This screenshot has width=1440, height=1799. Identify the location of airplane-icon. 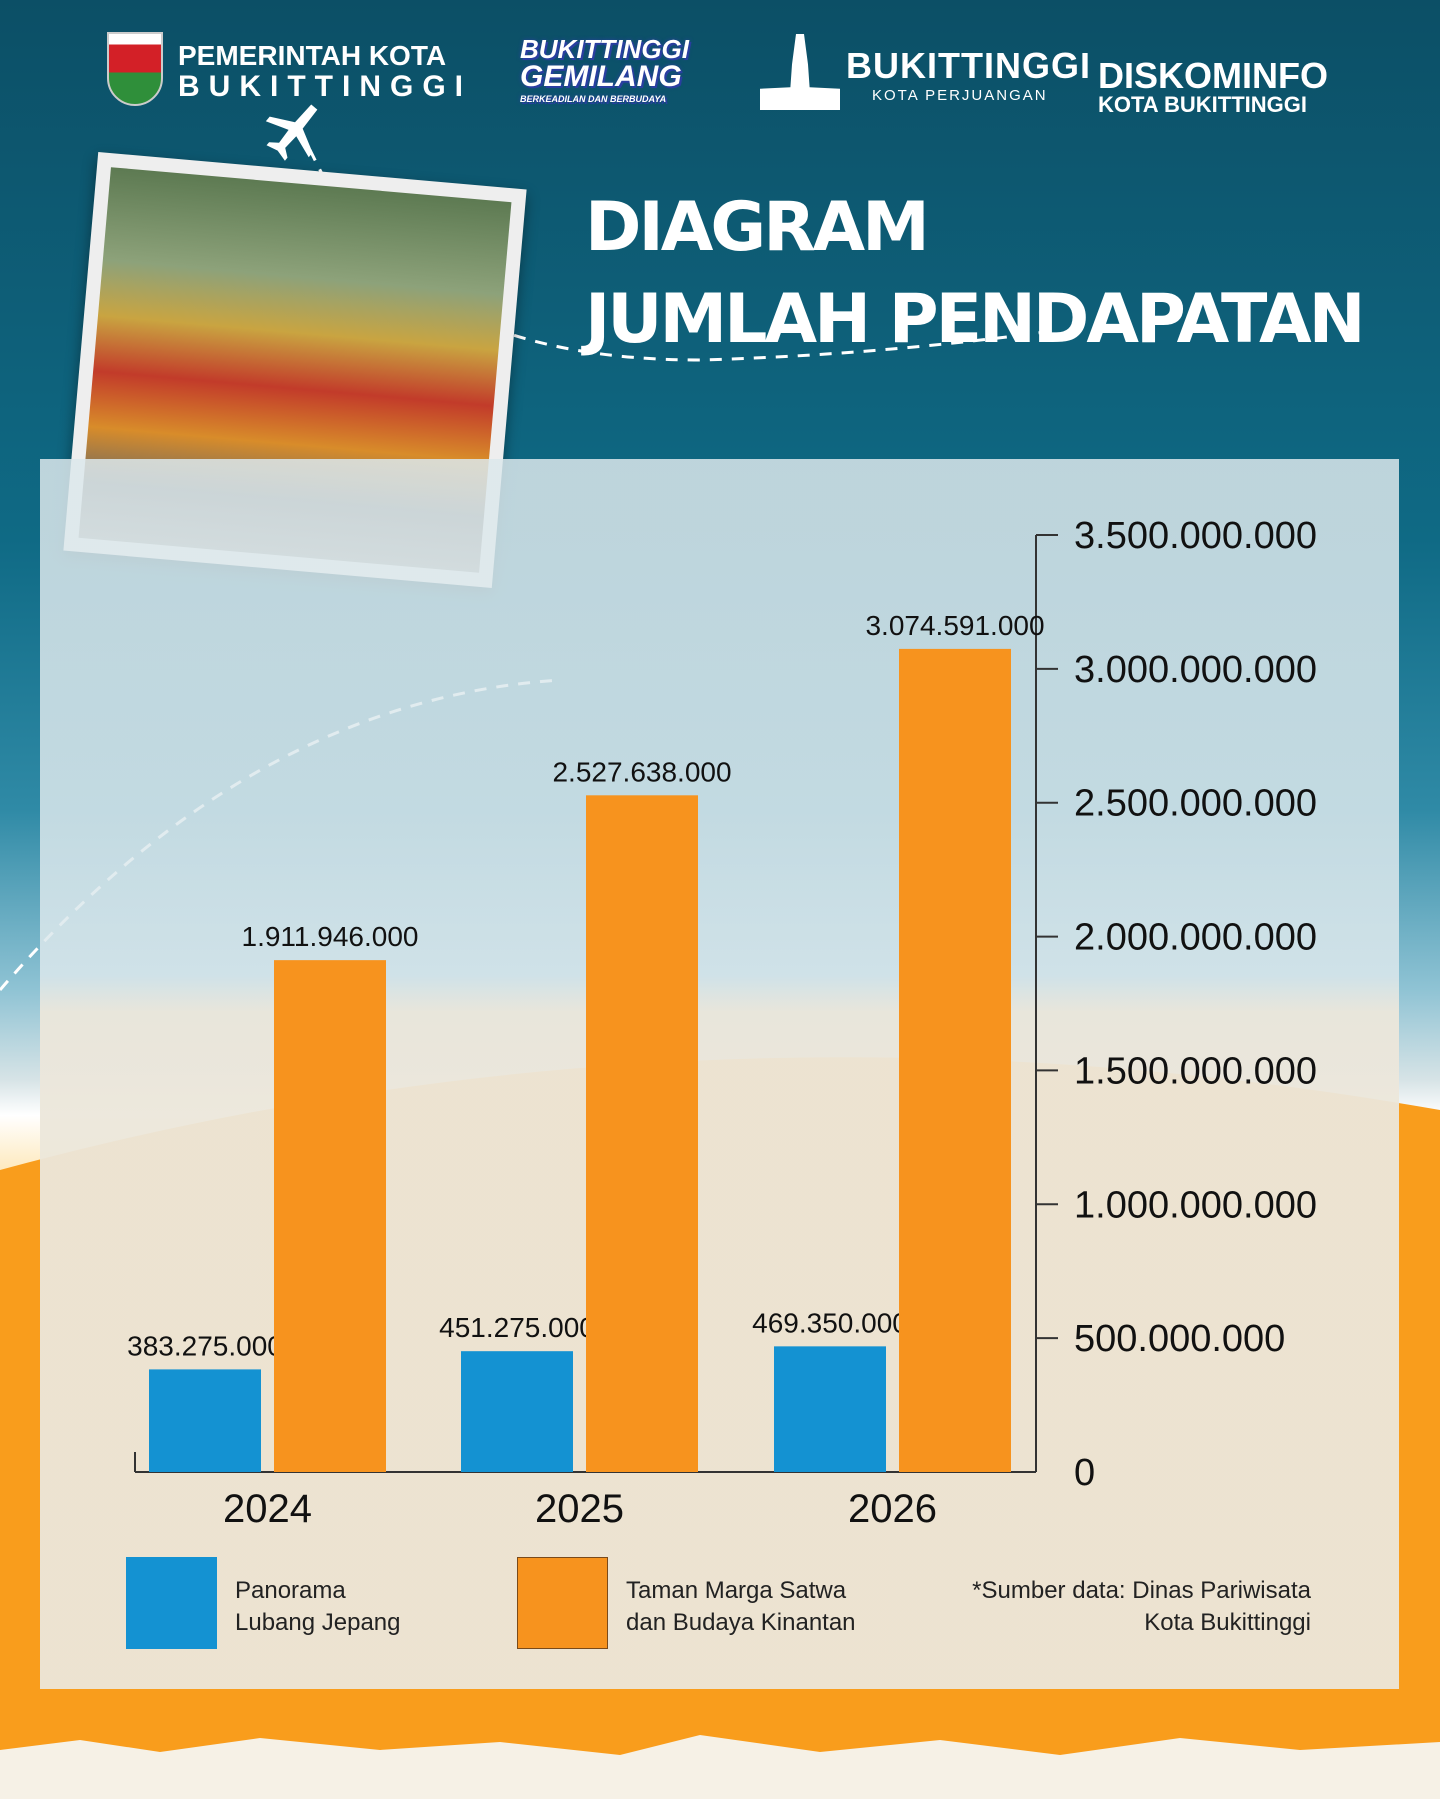
(291, 132).